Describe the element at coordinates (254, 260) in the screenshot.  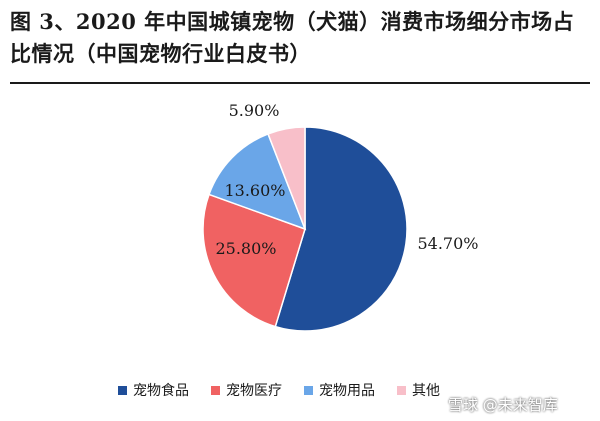
I see `pie-slice-medical` at that location.